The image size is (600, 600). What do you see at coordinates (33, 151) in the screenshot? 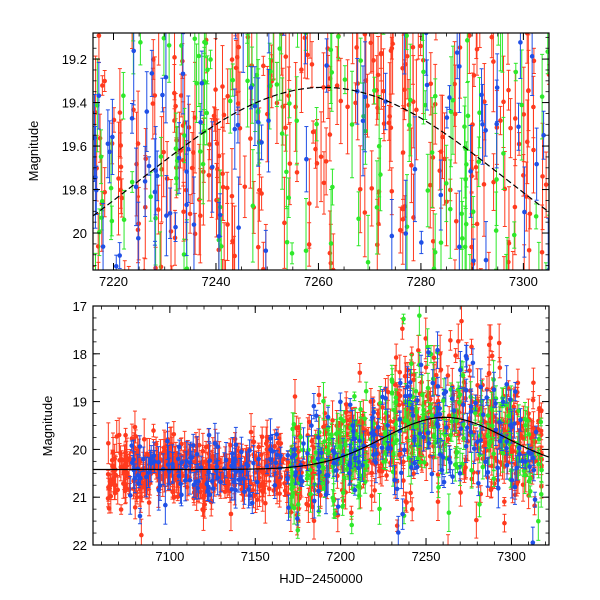
I see `top-y-axis-title: Magnitude` at bounding box center [33, 151].